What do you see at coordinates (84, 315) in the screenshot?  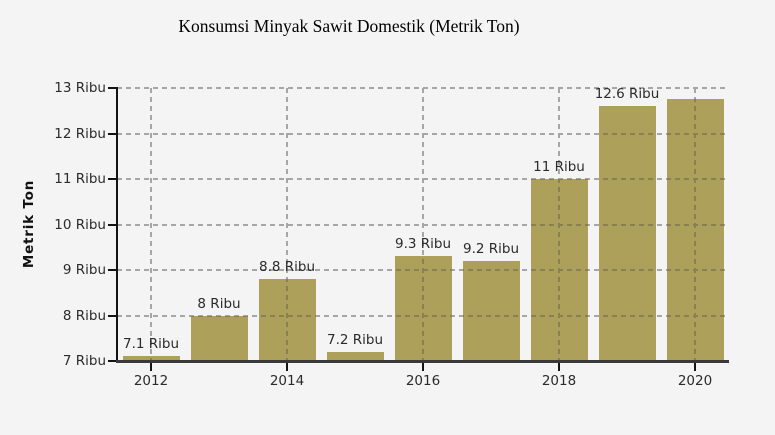 I see `y-tick-label: 8 Ribu` at bounding box center [84, 315].